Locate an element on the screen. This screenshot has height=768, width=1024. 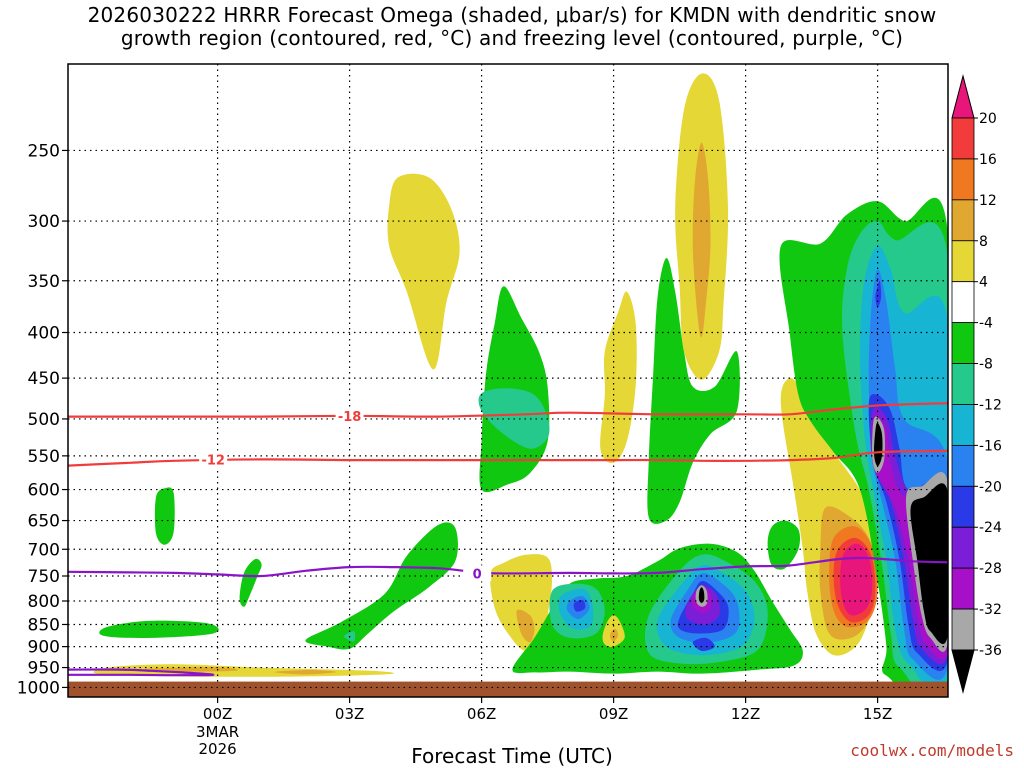
contour-label-0: -18 is located at coordinates (350, 417).